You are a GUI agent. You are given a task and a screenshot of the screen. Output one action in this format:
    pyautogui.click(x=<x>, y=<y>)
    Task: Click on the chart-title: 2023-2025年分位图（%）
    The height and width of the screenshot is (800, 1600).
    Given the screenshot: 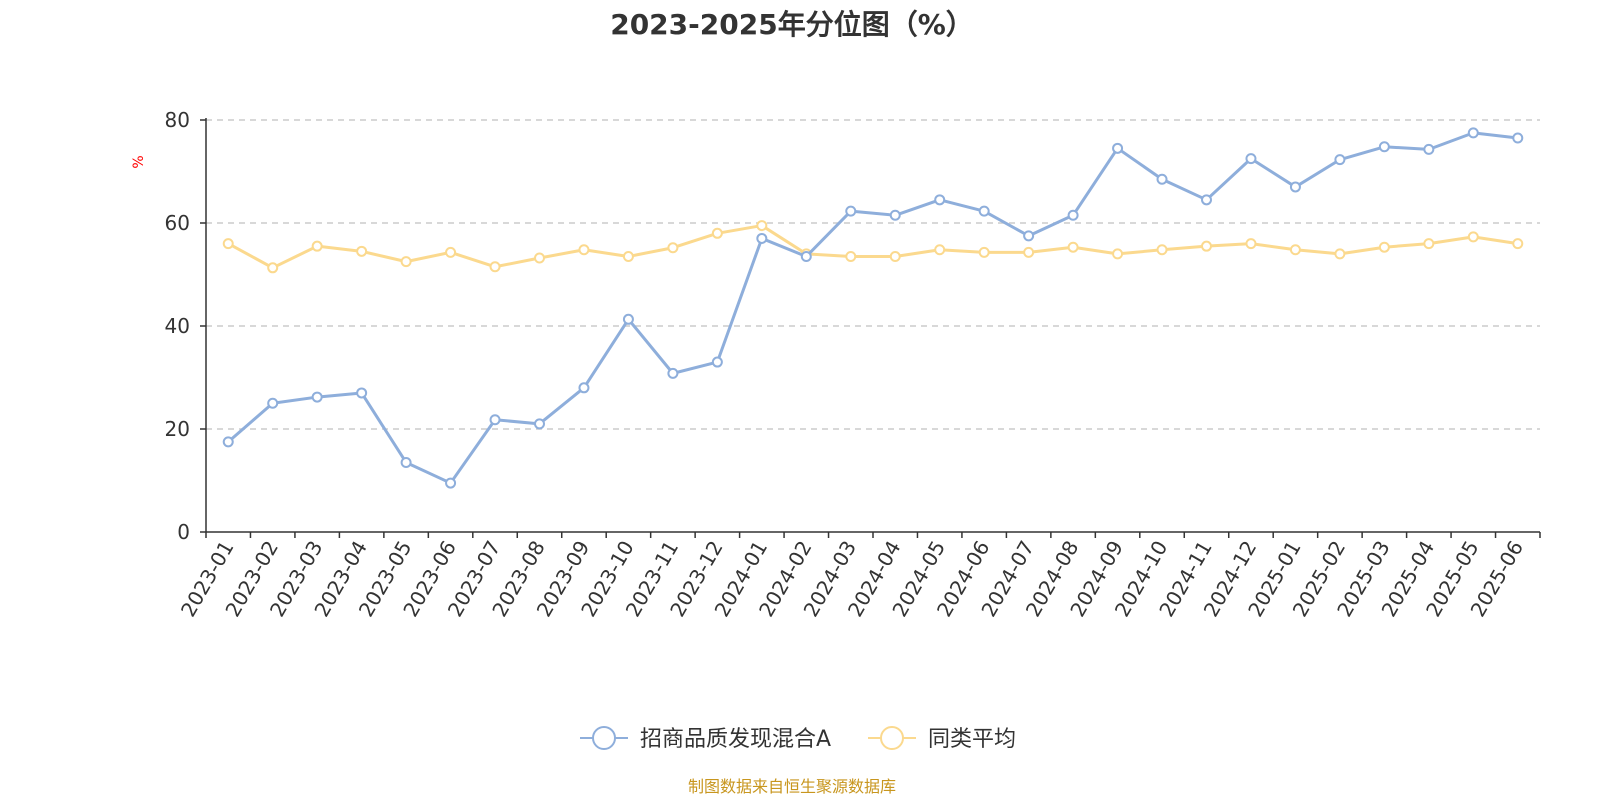 What is the action you would take?
    pyautogui.click(x=792, y=24)
    